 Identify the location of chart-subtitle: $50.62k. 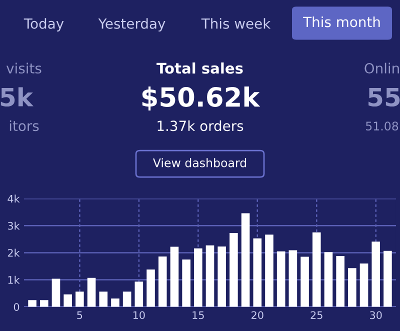
(201, 98).